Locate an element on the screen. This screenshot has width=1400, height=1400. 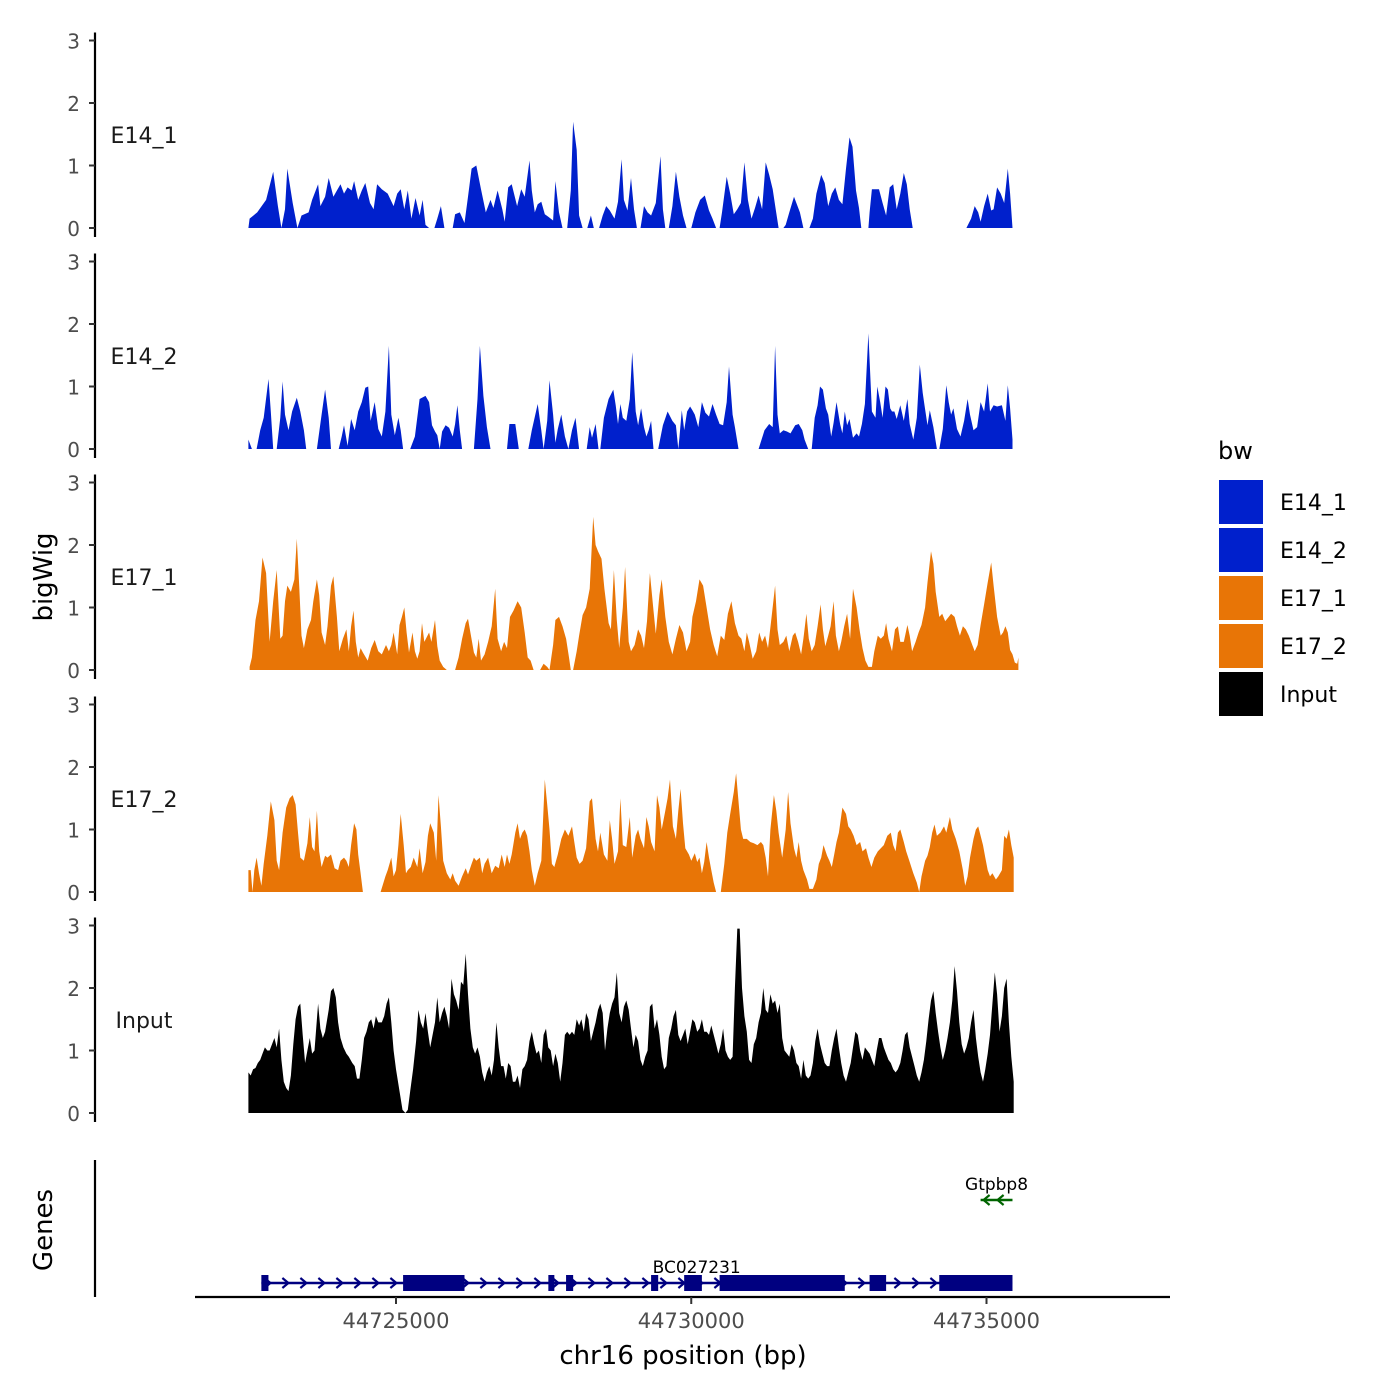
legend-label: E17_1 is located at coordinates (1313, 599).